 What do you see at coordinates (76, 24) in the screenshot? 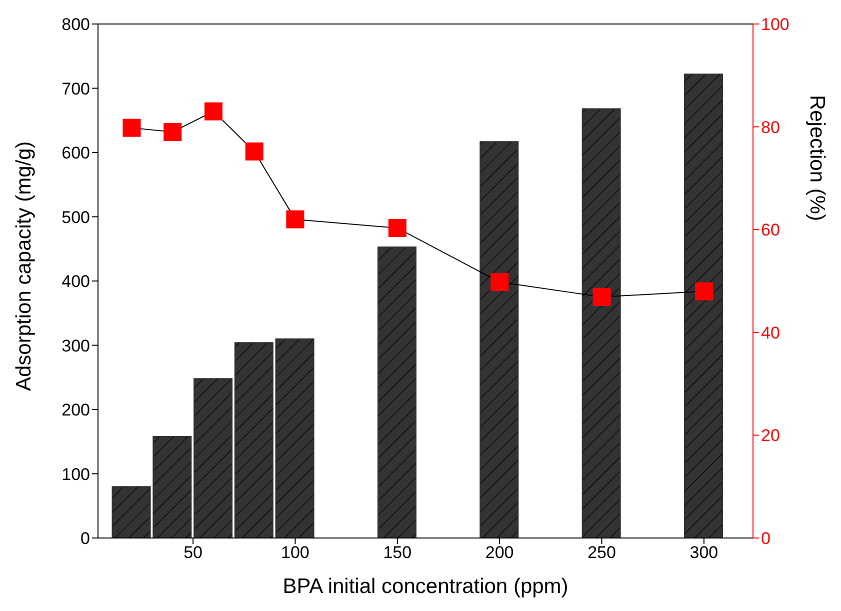
I see `y-tick-label: 800` at bounding box center [76, 24].